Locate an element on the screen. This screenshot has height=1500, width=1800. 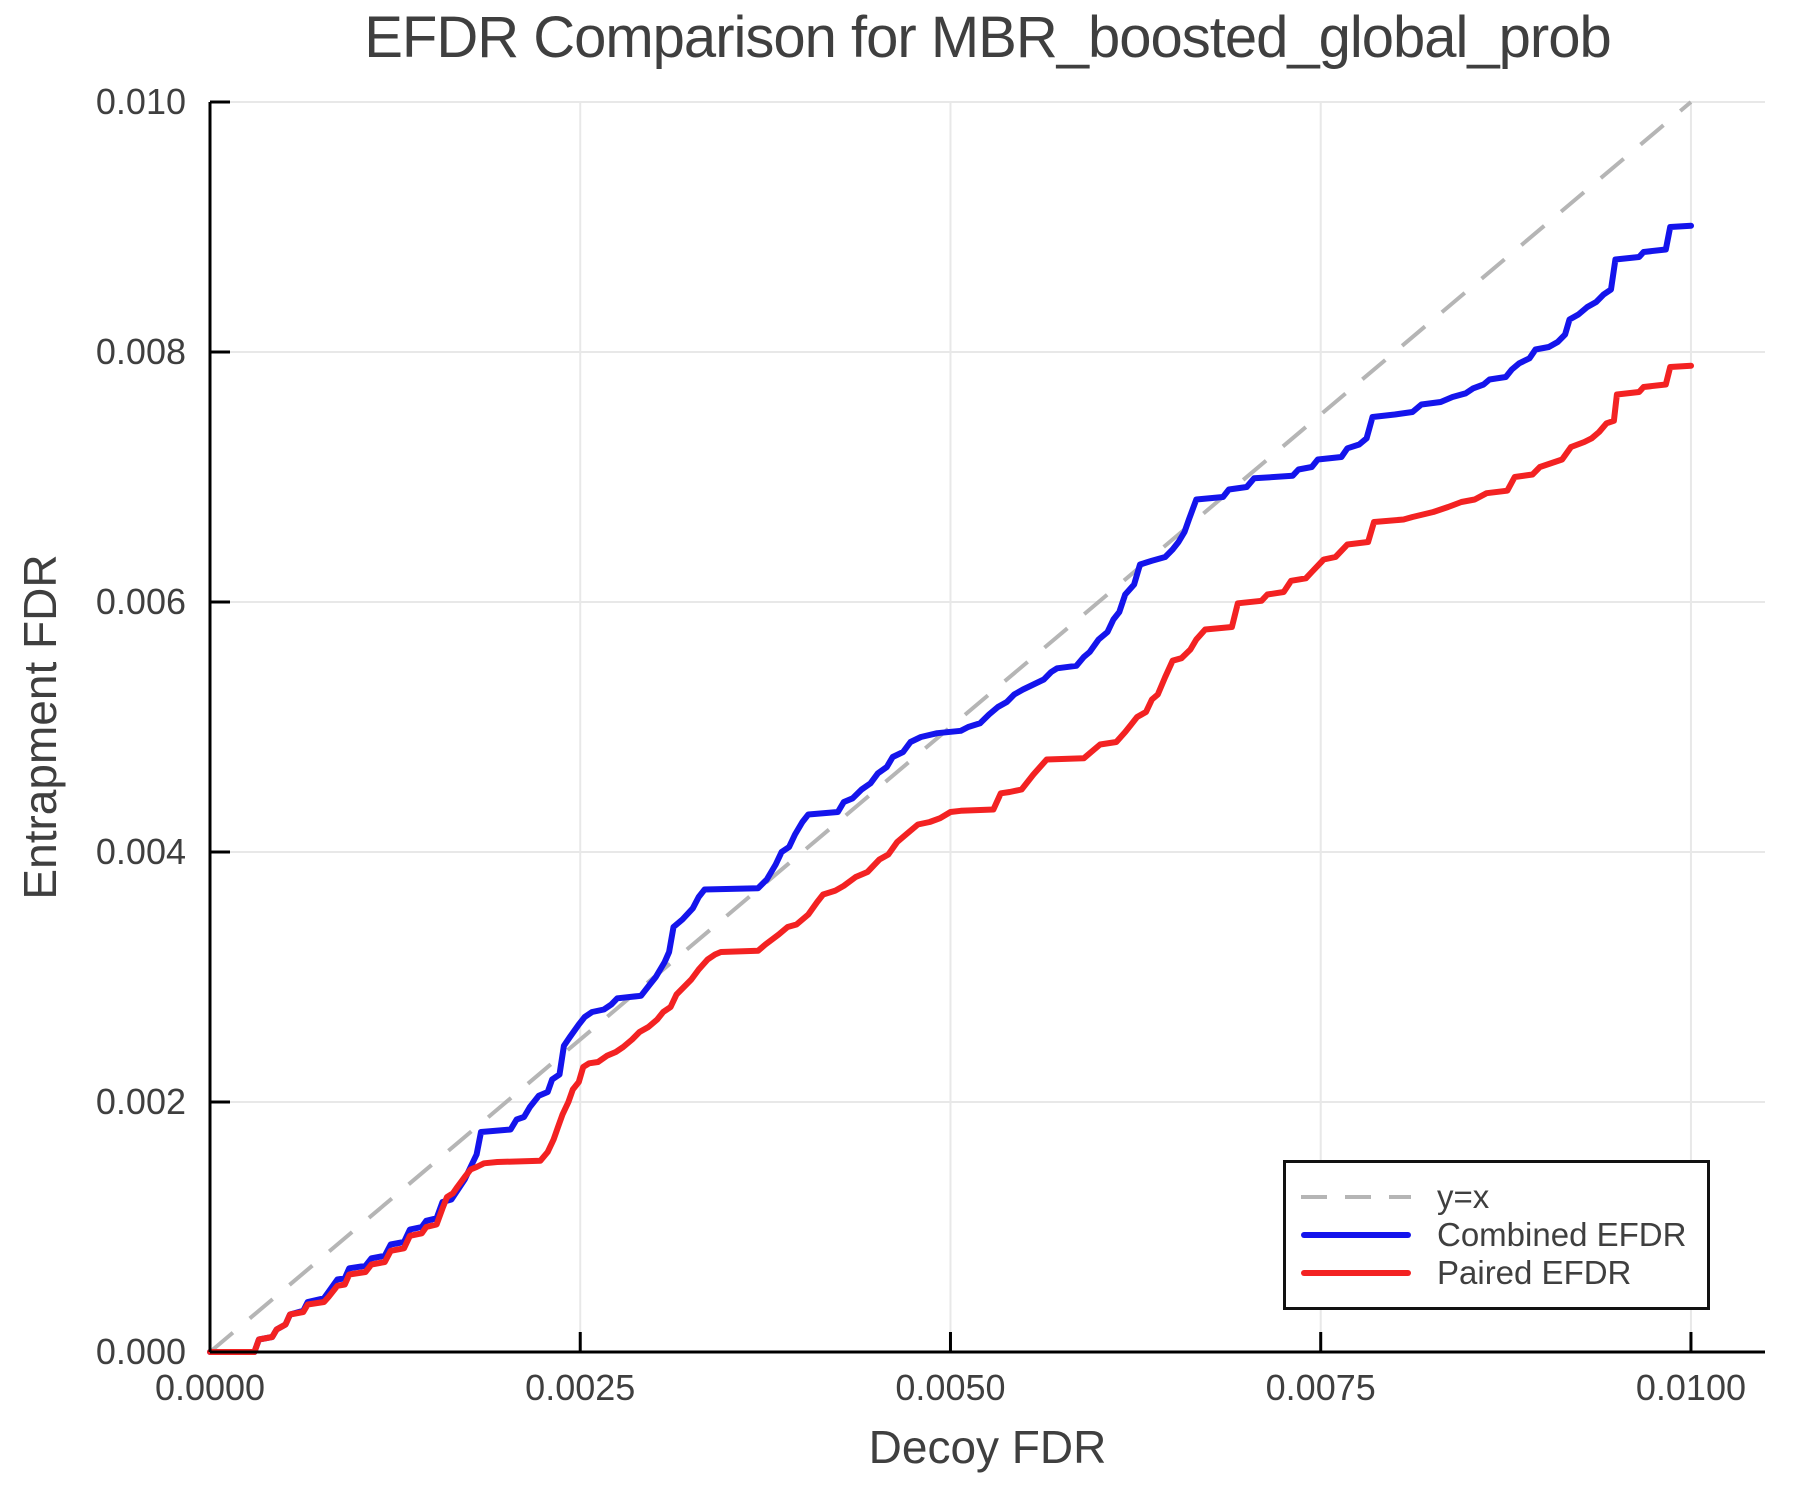
x-tick-label: 0.0075 is located at coordinates (1321, 1387).